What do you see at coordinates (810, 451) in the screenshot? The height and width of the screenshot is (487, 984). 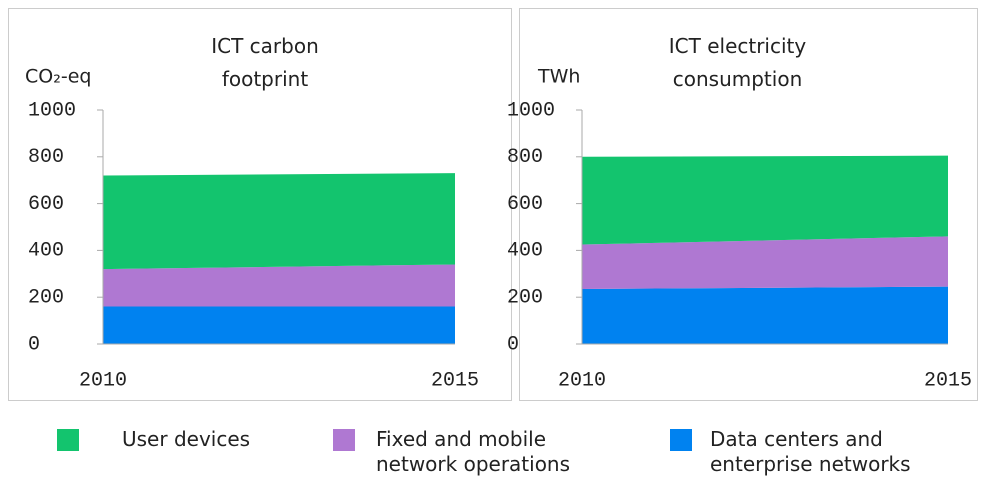 I see `legend-label: Data centers and enterprise networks` at bounding box center [810, 451].